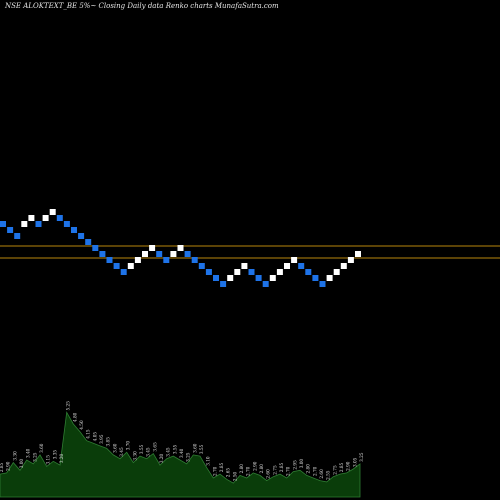 Image resolution: width=500 pixels, height=500 pixels. I want to click on renko-bricks, so click(180, 248).